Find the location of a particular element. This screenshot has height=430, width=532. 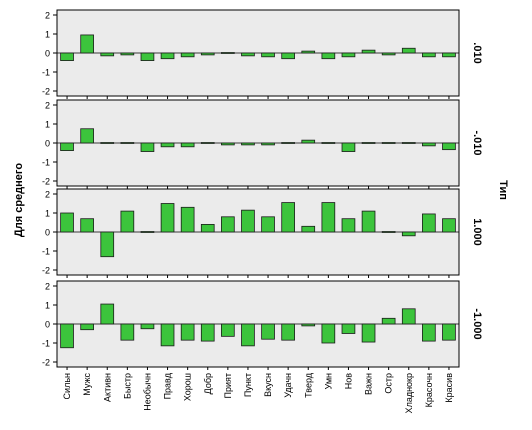

panel-label: .010 is located at coordinates (477, 52).